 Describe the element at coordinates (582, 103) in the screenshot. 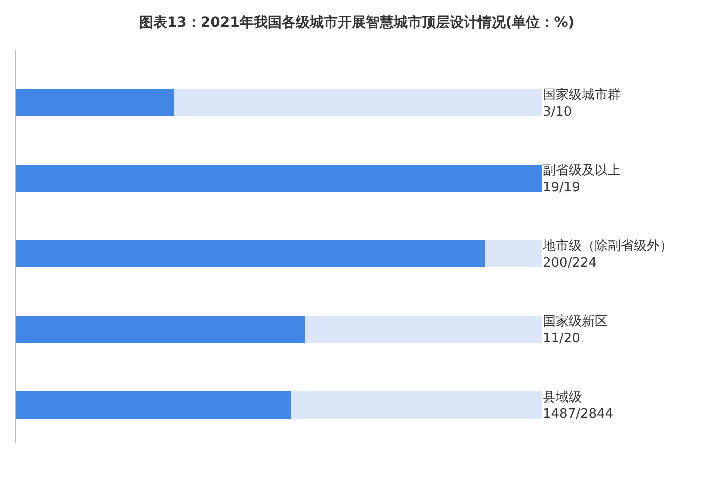

I see `y-tick-label: 国家级城市群 3/10` at that location.